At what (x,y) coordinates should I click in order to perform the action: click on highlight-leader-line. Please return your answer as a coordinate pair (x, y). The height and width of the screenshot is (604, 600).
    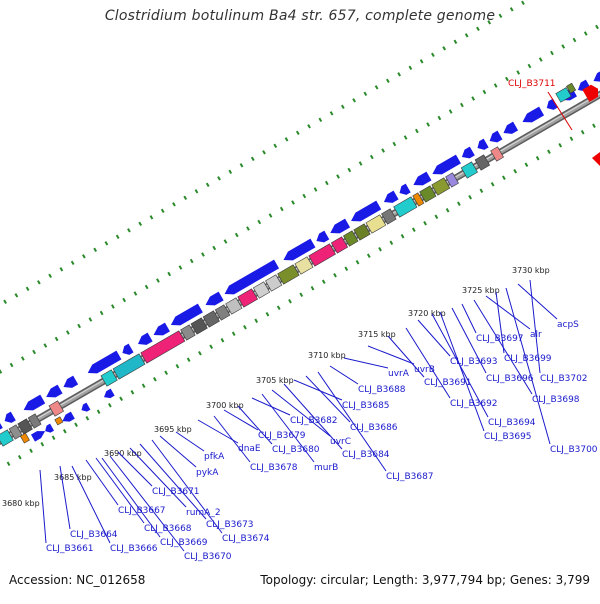
    Looking at the image, I should click on (560, 111).